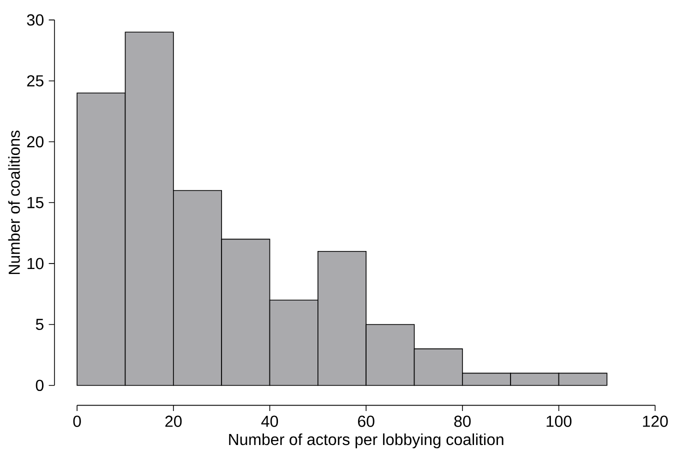 The height and width of the screenshot is (453, 695). What do you see at coordinates (366, 441) in the screenshot?
I see `x-axis-title: Number of actors per lobbying coalition` at bounding box center [366, 441].